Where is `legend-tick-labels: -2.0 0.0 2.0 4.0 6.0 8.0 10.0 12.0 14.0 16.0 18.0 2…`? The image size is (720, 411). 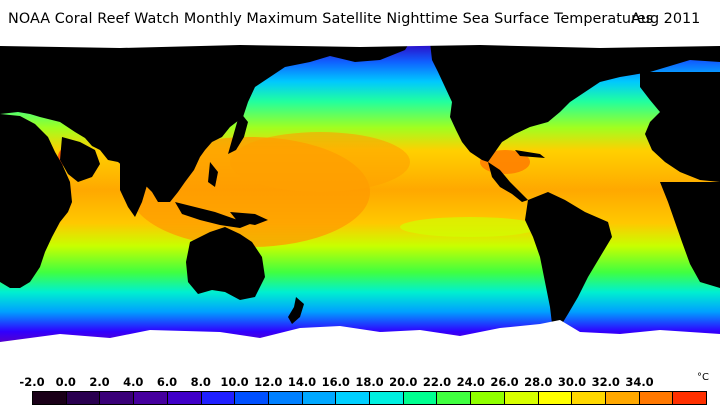
legend-tick-labels: -2.0 0.0 2.0 4.0 6.0 8.0 10.0 12.0 14.0 16.0 18.0 2… is located at coordinates (360, 381).